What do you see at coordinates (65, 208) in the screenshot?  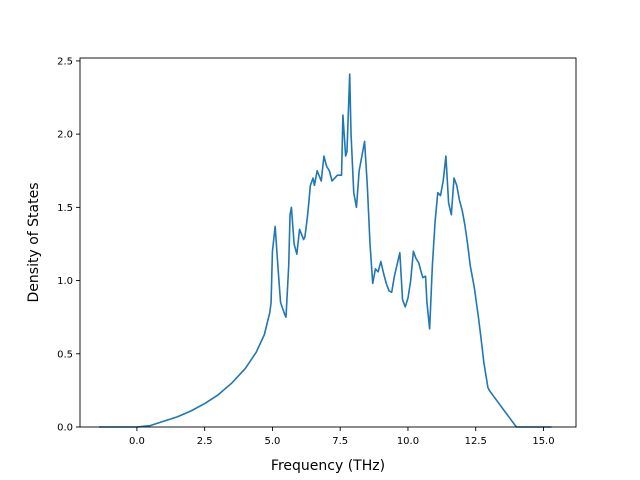 I see `y-tick-label: 1.5` at bounding box center [65, 208].